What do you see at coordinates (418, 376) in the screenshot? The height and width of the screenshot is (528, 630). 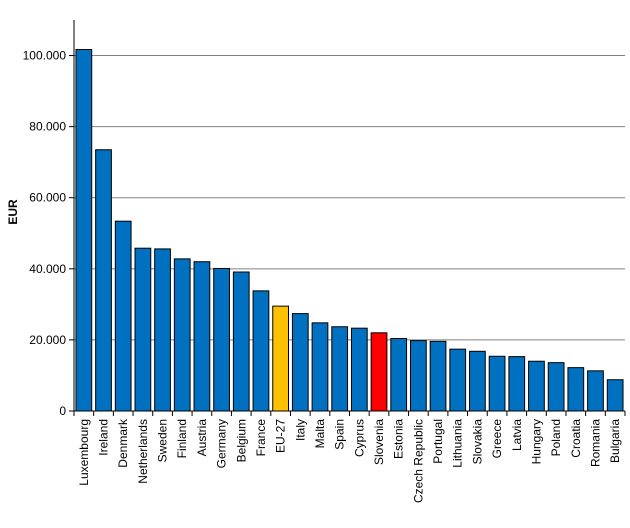 I see `bar-czech-republic` at bounding box center [418, 376].